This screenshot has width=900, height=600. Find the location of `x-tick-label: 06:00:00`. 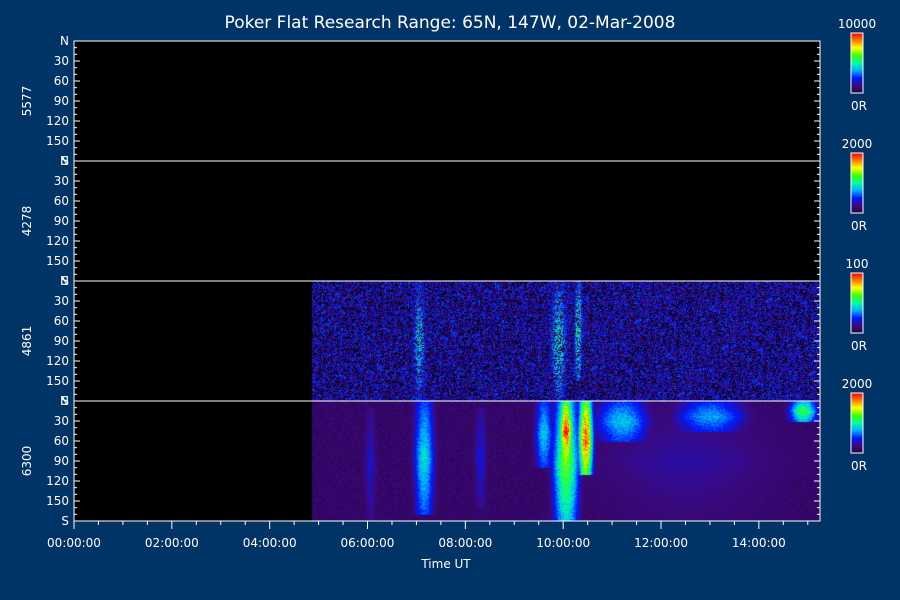

x-tick-label: 06:00:00 is located at coordinates (368, 543).